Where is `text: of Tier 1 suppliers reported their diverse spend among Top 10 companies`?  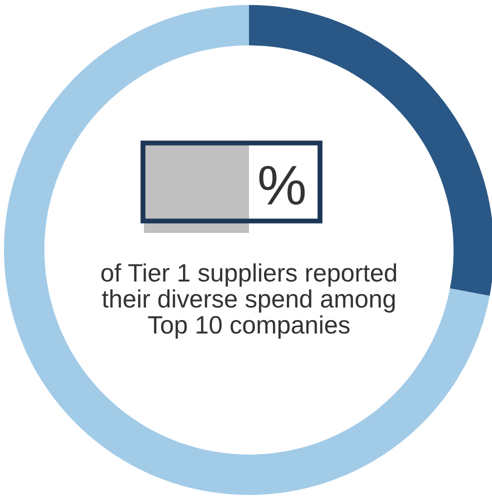 text: of Tier 1 suppliers reported their diverse spend among Top 10 companies is located at coordinates (248, 301).